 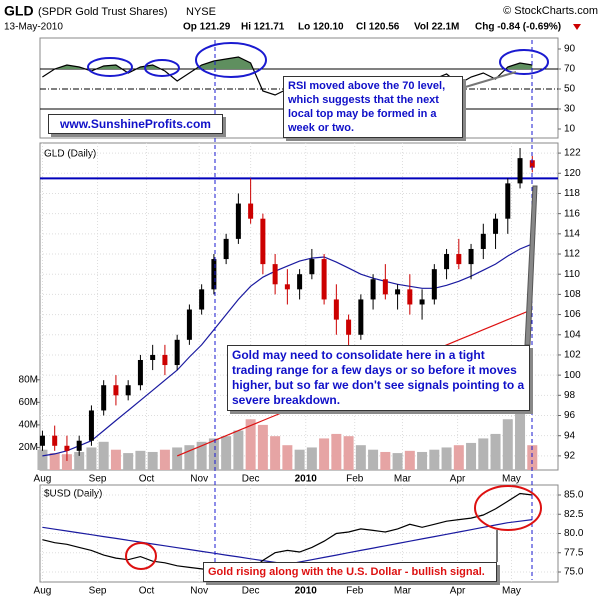 I want to click on exchange: NYSE, so click(x=201, y=12).